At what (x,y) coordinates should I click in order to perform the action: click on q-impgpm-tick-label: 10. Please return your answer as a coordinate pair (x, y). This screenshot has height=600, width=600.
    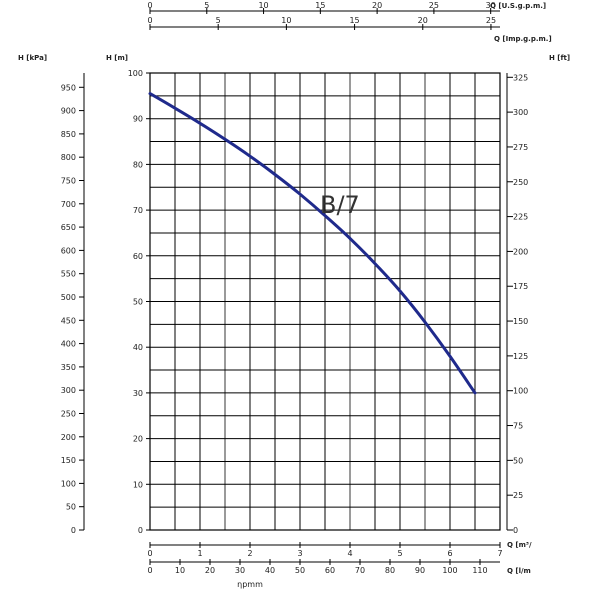
    Looking at the image, I should click on (286, 20).